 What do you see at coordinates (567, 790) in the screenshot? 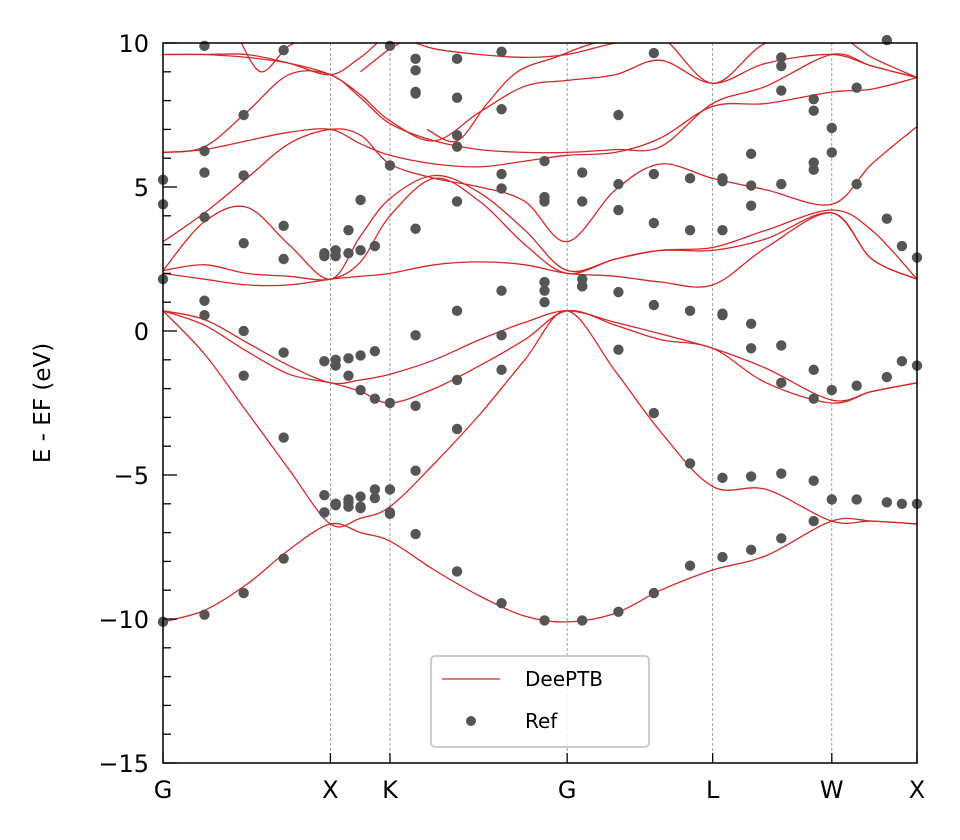
I see `x-tick-label-3: G` at bounding box center [567, 790].